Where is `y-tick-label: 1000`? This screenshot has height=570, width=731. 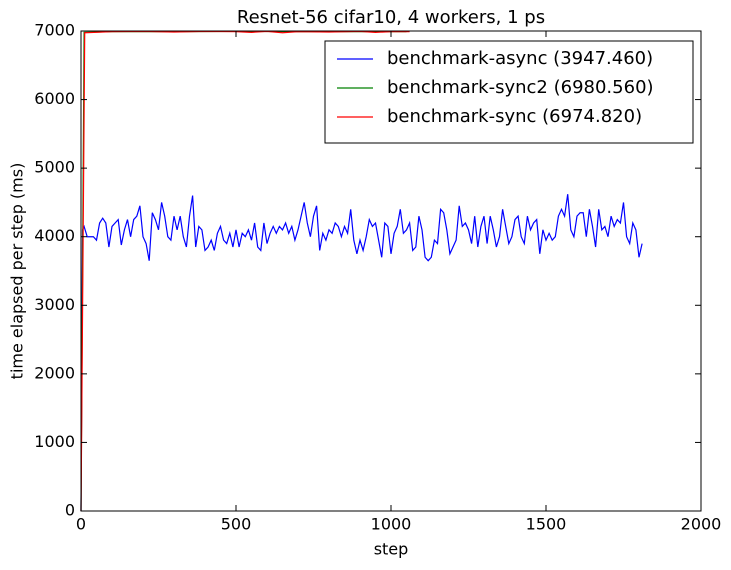 y-tick-label: 1000 is located at coordinates (54, 441).